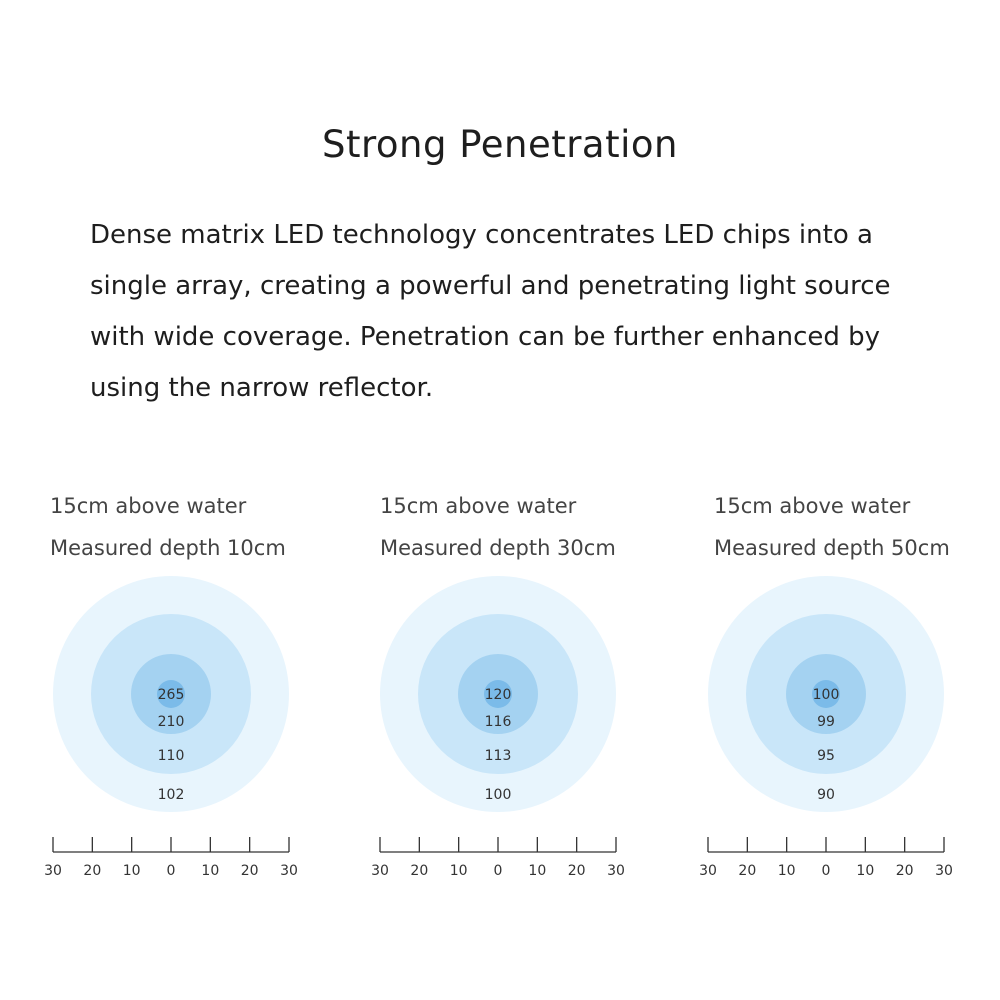 This screenshot has height=1000, width=1000. Describe the element at coordinates (171, 722) in the screenshot. I see `ring-value-label: 210` at that location.